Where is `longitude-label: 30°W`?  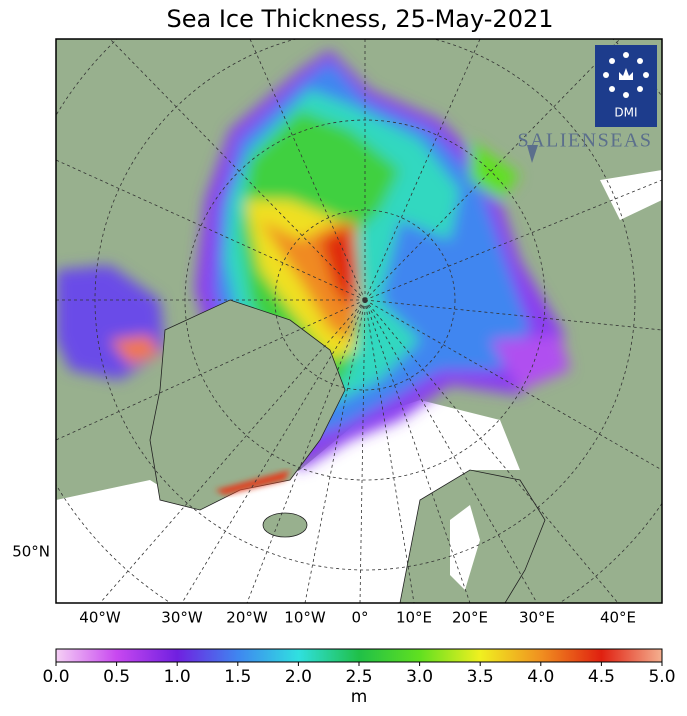 longitude-label: 30°W is located at coordinates (182, 618).